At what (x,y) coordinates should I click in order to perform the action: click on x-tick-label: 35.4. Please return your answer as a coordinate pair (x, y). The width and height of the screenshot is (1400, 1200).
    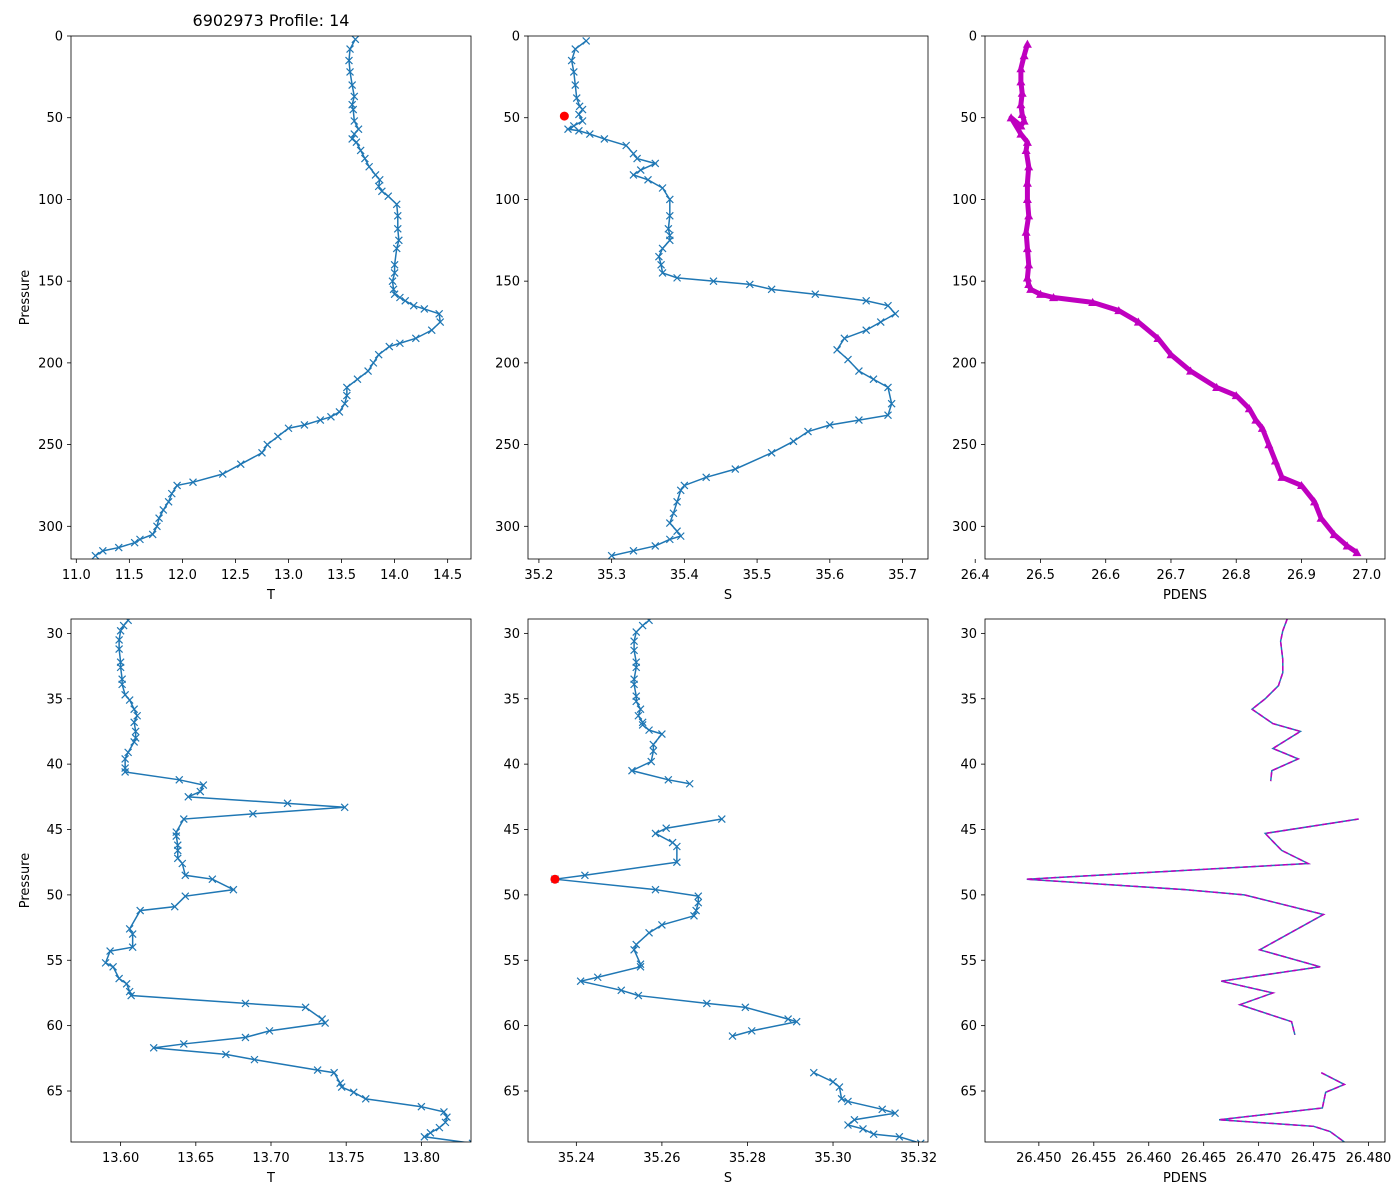
    Looking at the image, I should click on (684, 575).